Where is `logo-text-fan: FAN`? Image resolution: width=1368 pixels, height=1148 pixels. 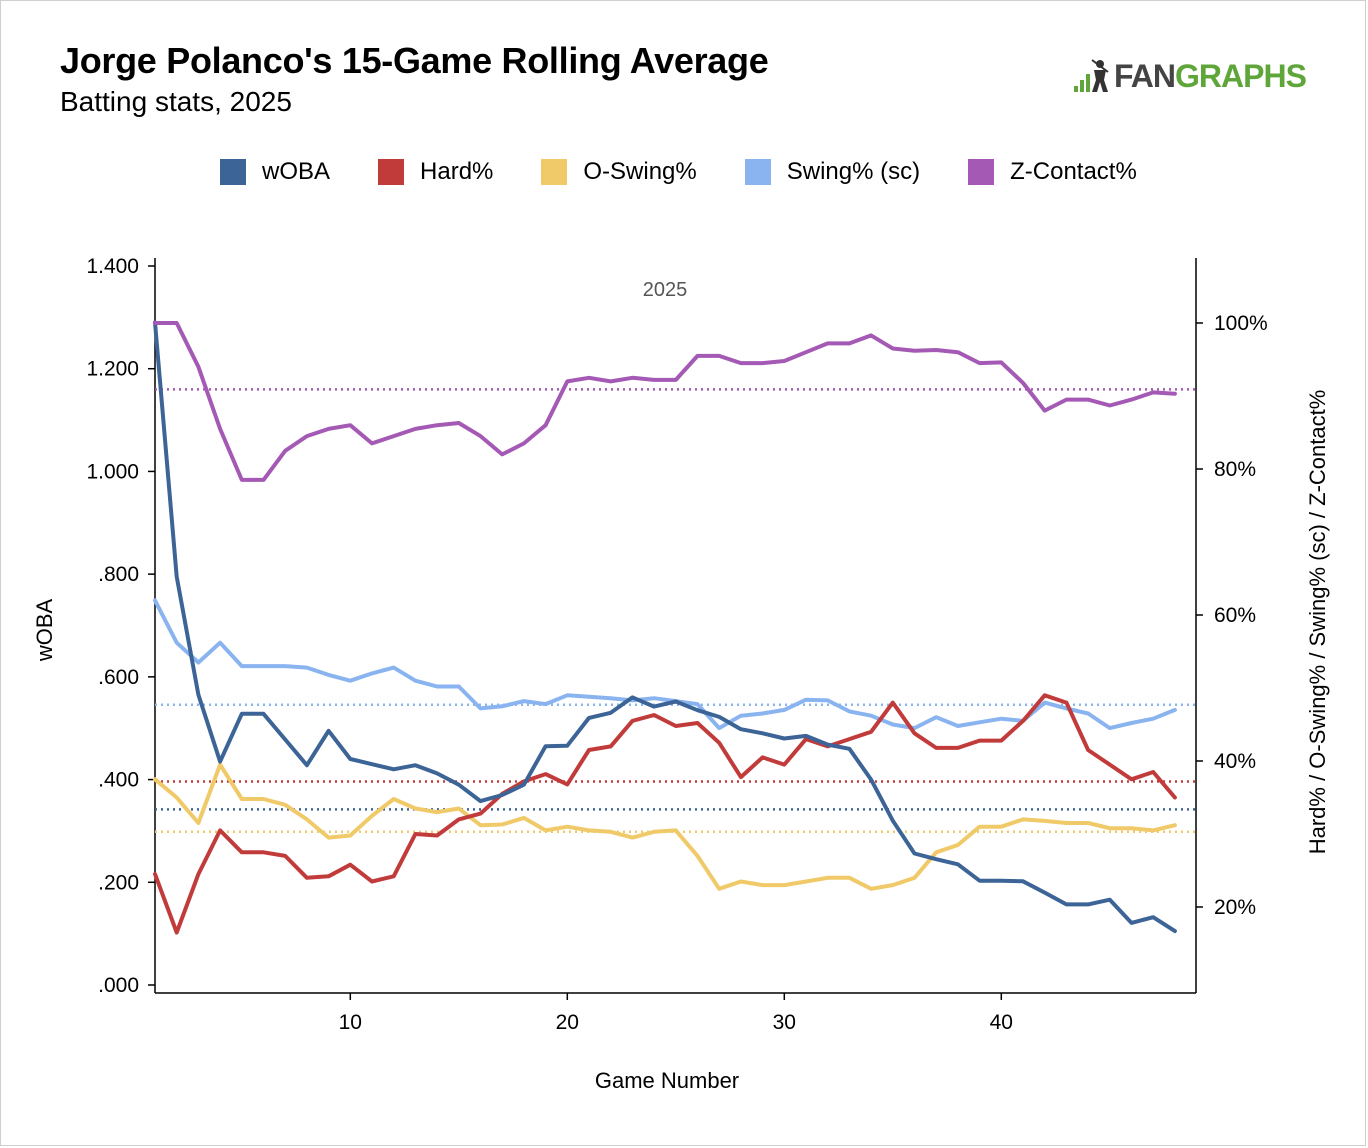
logo-text-fan: FAN is located at coordinates (1145, 75).